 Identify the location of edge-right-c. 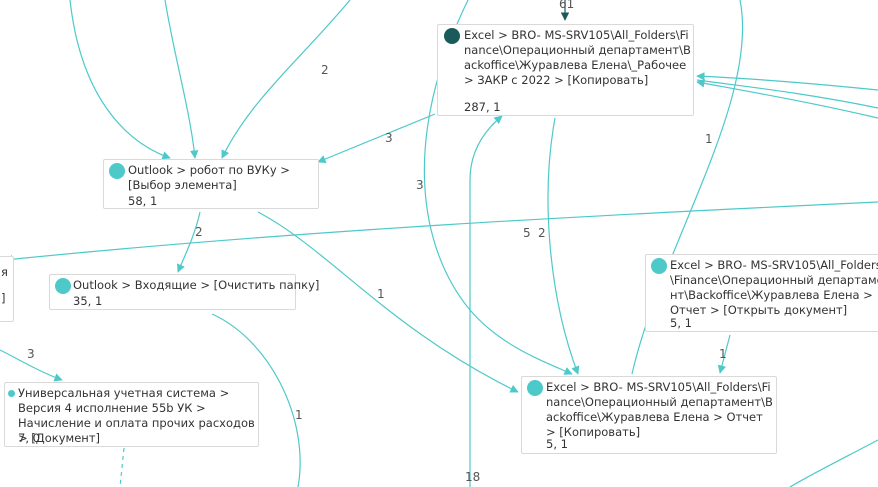
(787, 94).